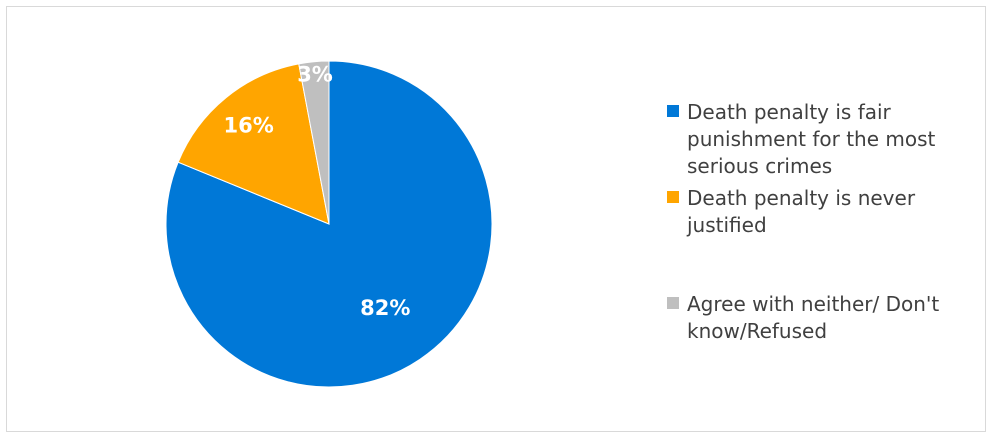  I want to click on data-label-never-justified: 16%, so click(248, 125).